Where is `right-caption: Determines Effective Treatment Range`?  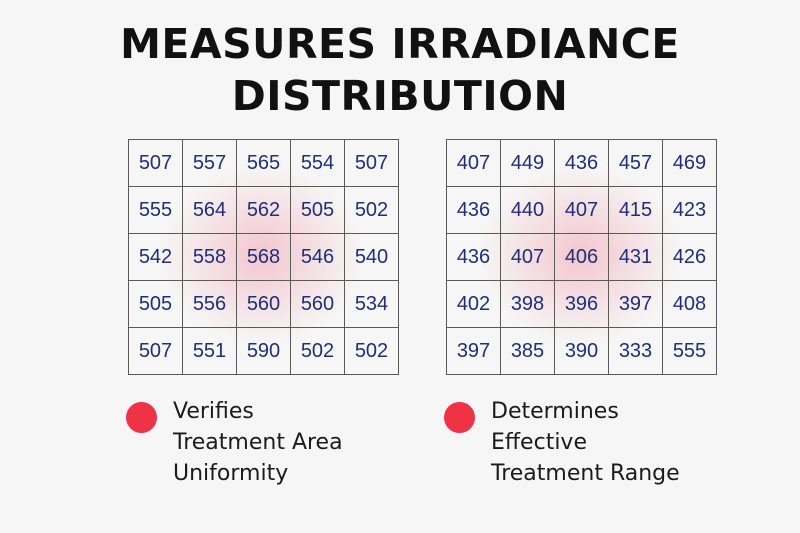 right-caption: Determines Effective Treatment Range is located at coordinates (562, 442).